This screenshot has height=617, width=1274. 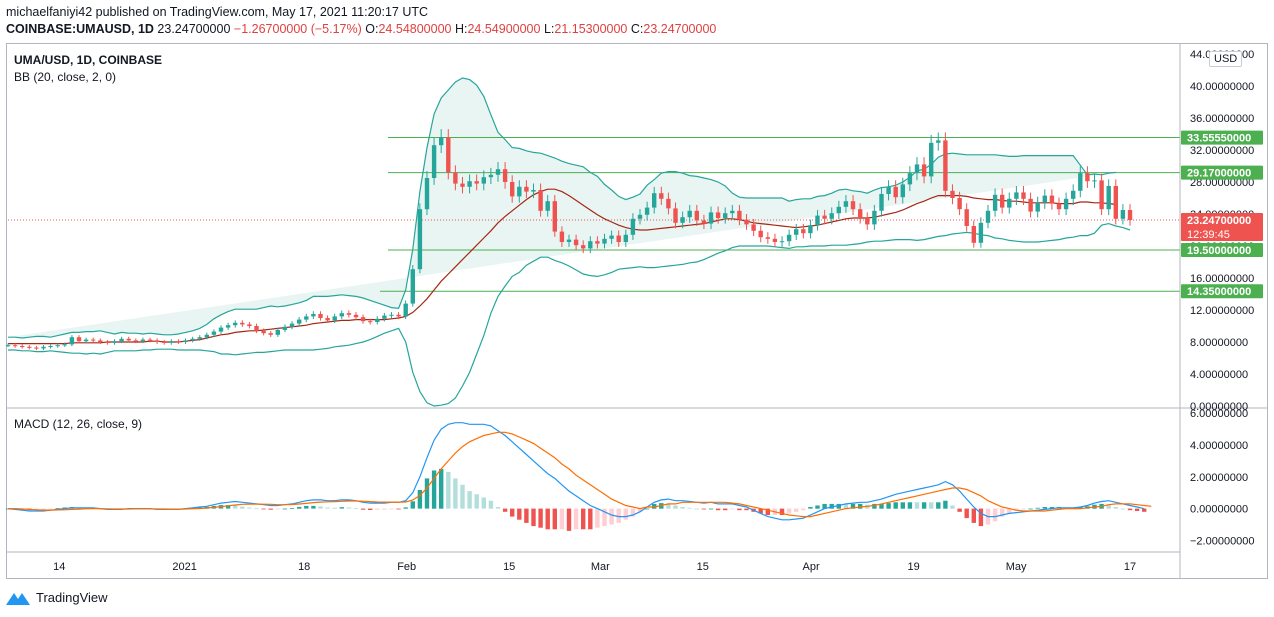 What do you see at coordinates (65, 77) in the screenshot?
I see `bb-indicator-label: BB (20, close, 2, 0)` at bounding box center [65, 77].